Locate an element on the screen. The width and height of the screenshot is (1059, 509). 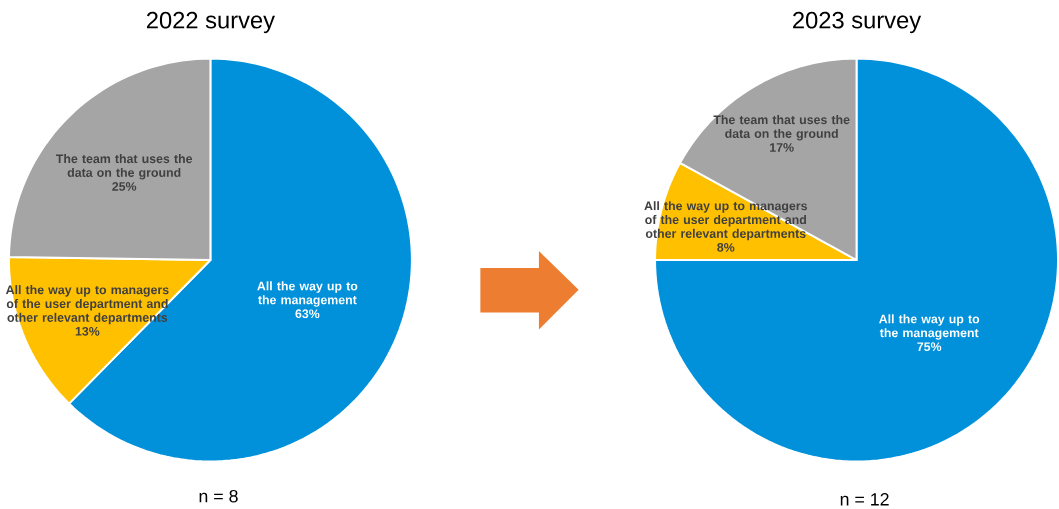
text: n = 8 is located at coordinates (218, 496).